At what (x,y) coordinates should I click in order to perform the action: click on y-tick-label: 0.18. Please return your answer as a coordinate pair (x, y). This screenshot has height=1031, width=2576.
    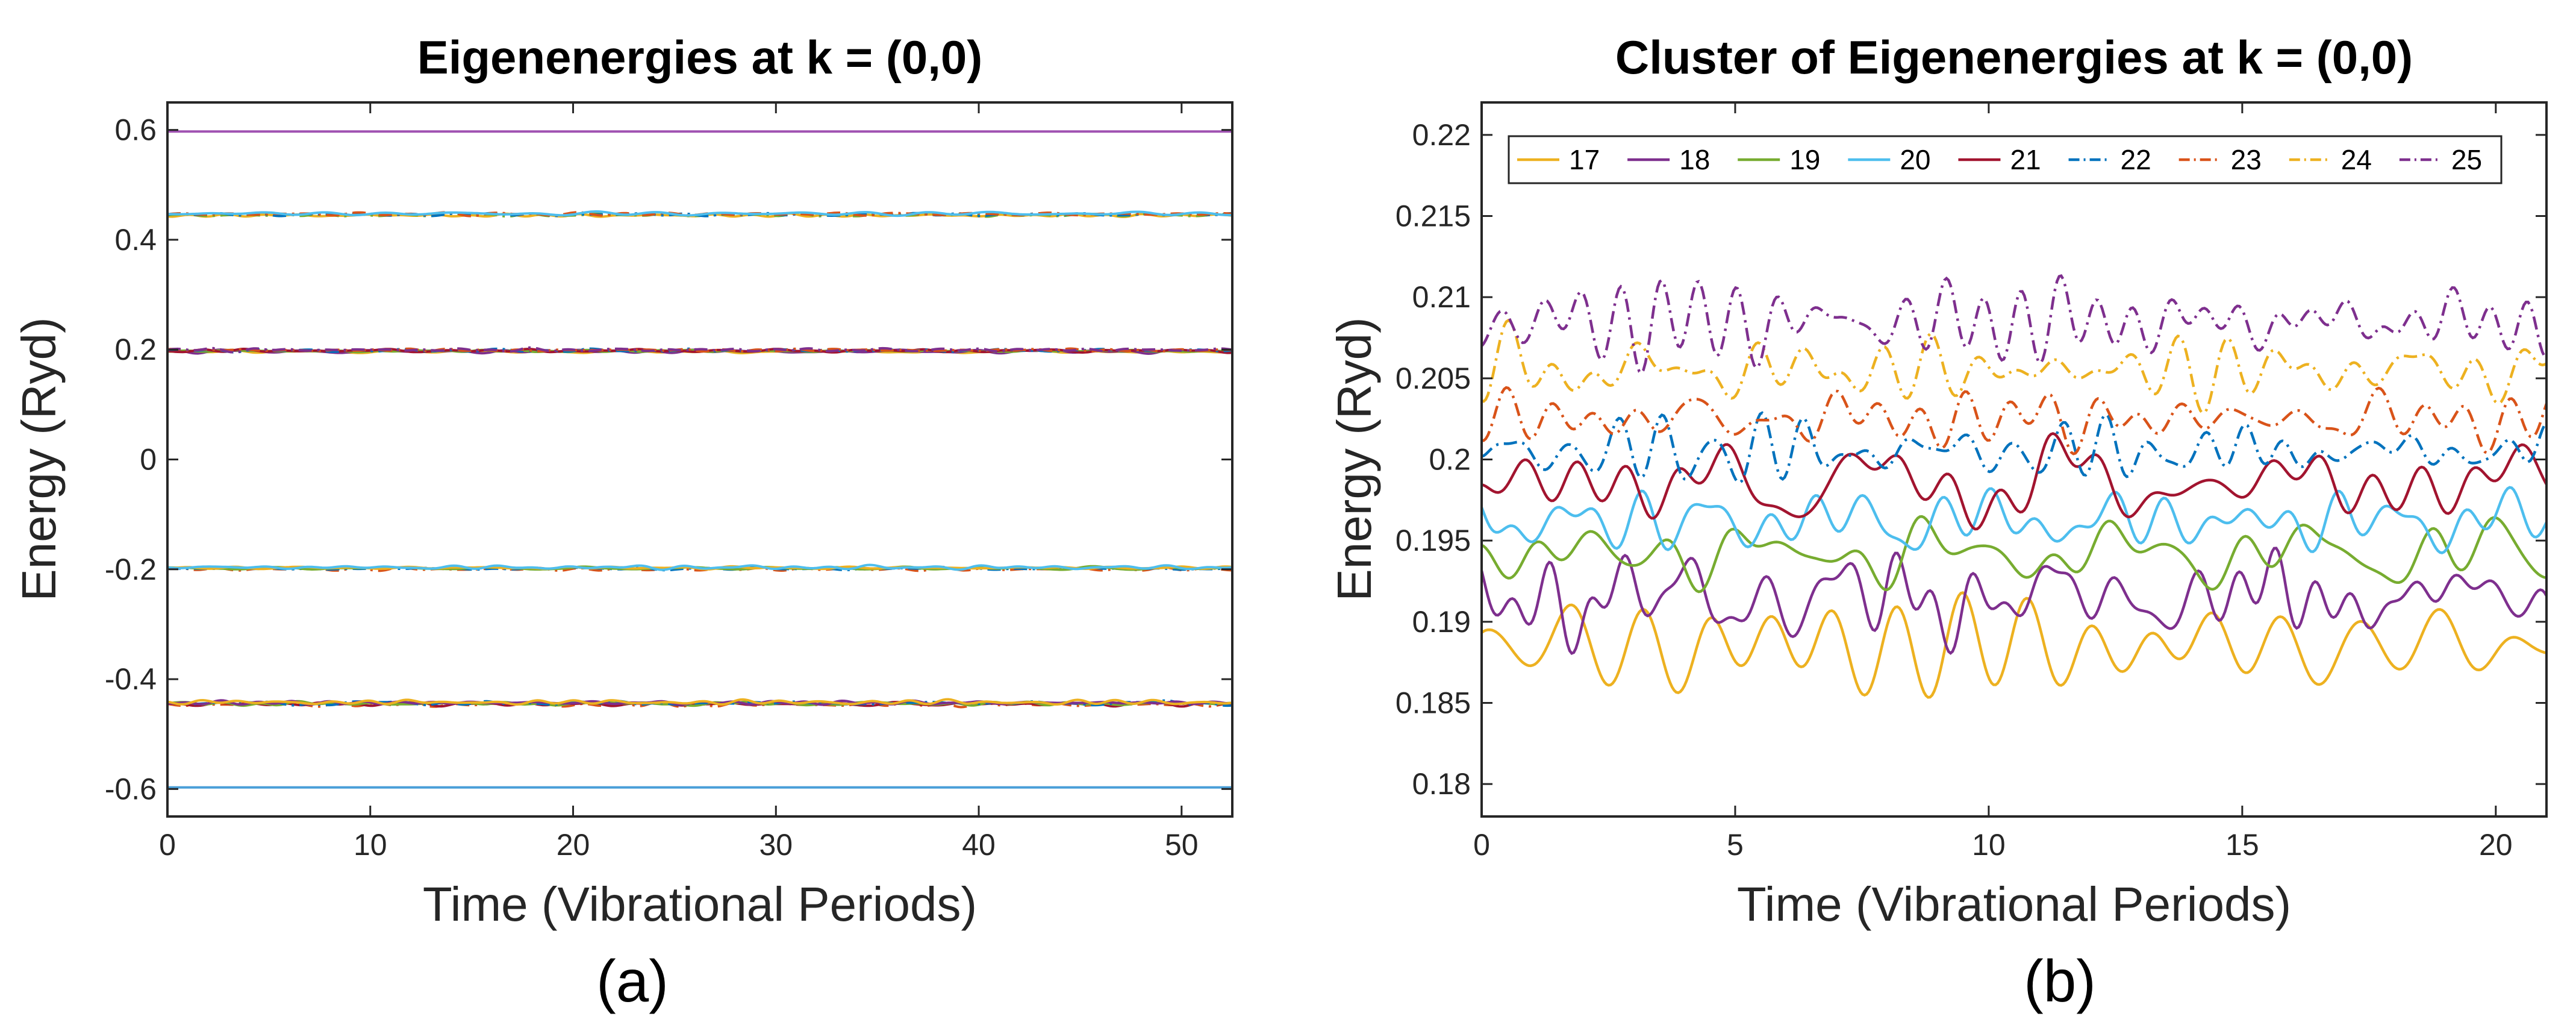
    Looking at the image, I should click on (1441, 784).